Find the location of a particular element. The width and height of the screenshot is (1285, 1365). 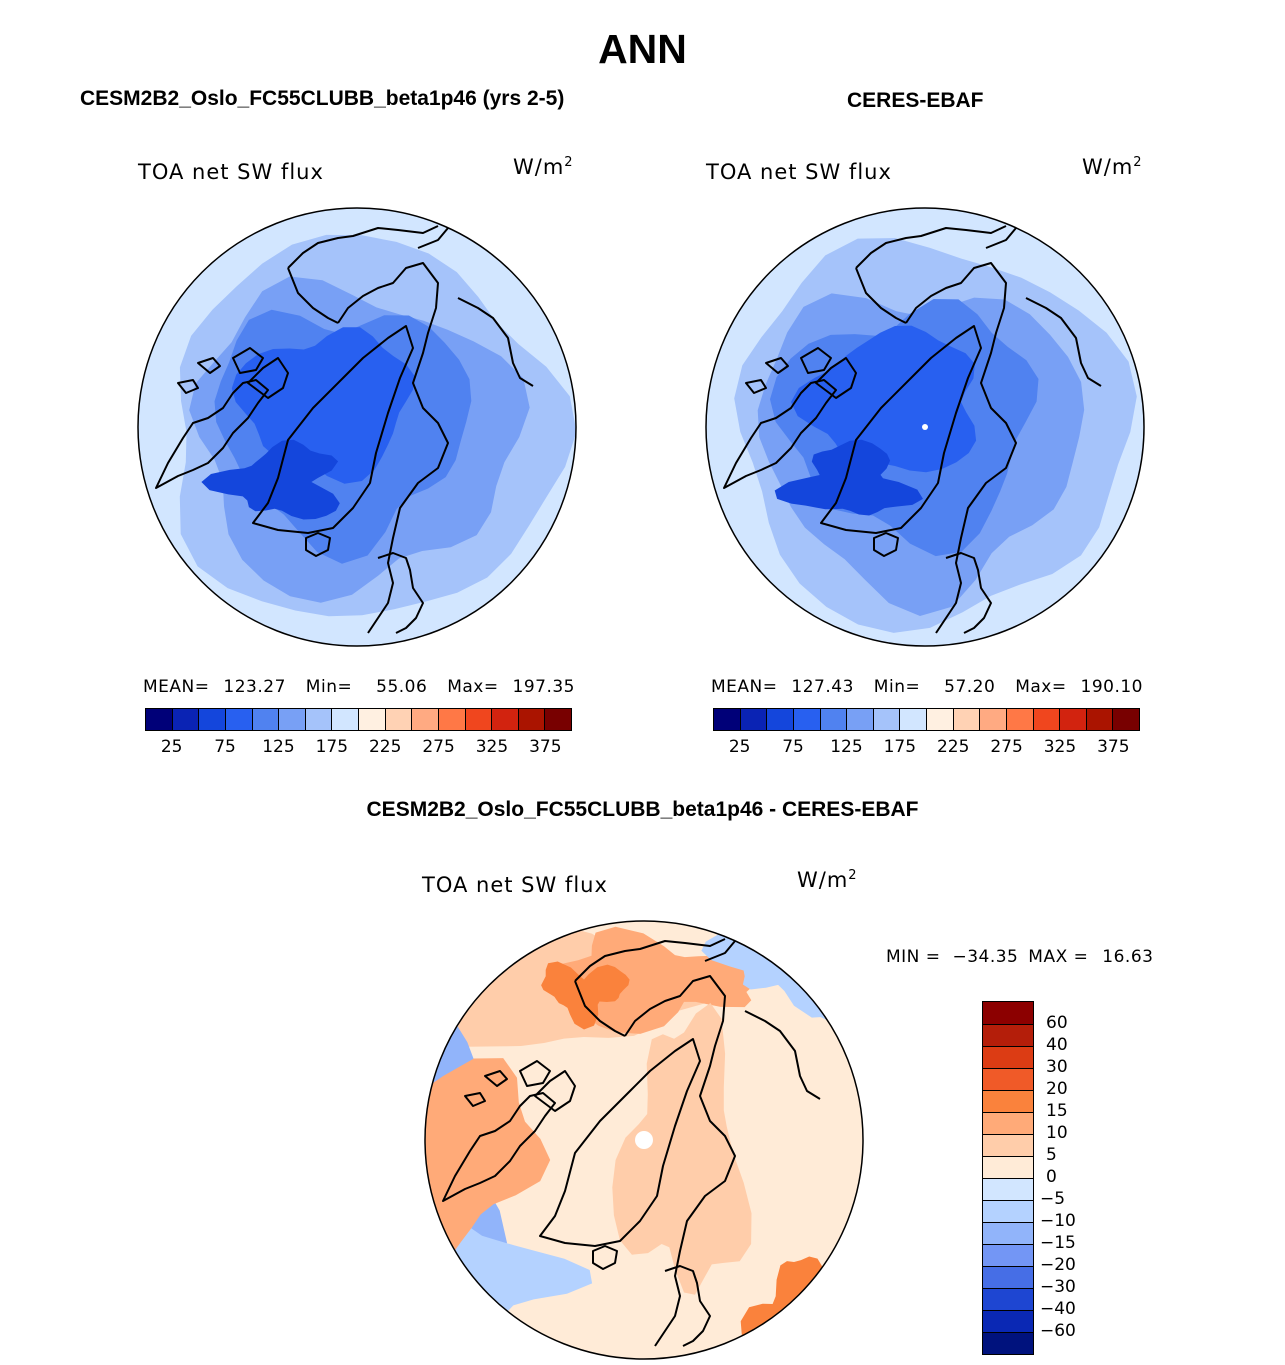

max-value: 16.63 is located at coordinates (1128, 957).